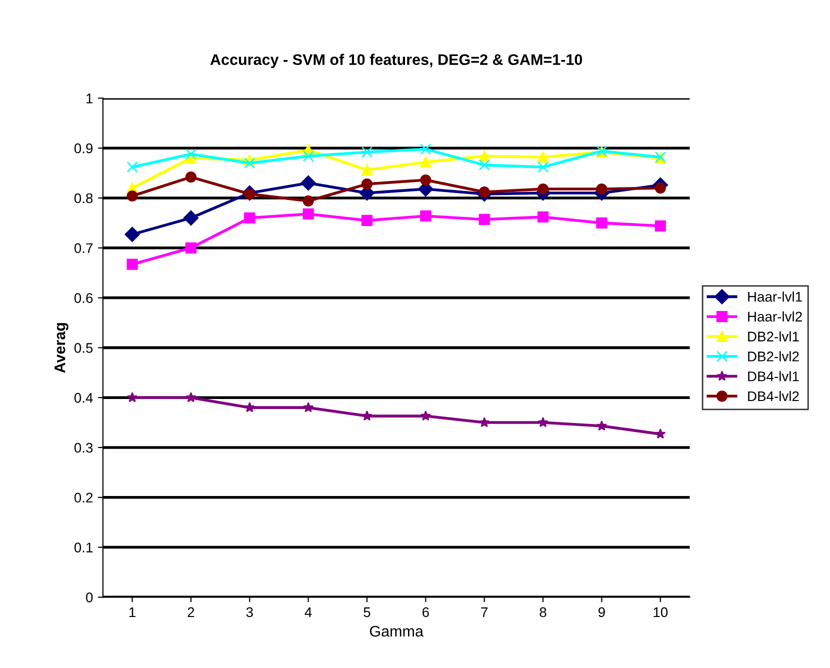 The height and width of the screenshot is (668, 830). Describe the element at coordinates (83, 248) in the screenshot. I see `y-tick-label: 0.7` at that location.